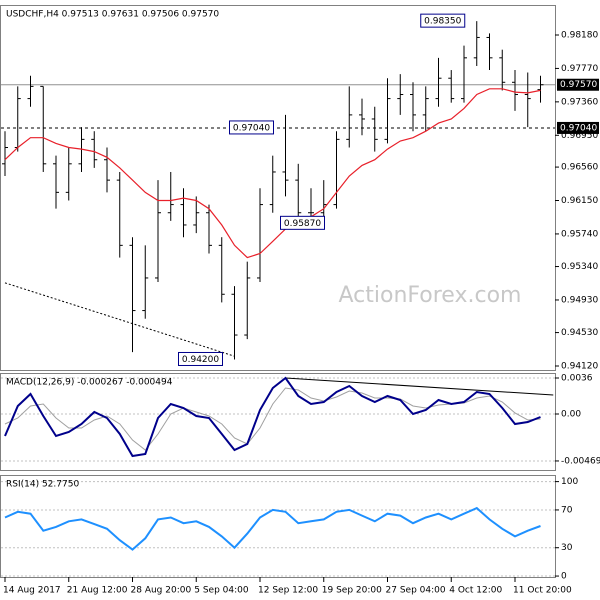  What do you see at coordinates (579, 102) in the screenshot?
I see `y-tick-label: 0.97360` at bounding box center [579, 102].